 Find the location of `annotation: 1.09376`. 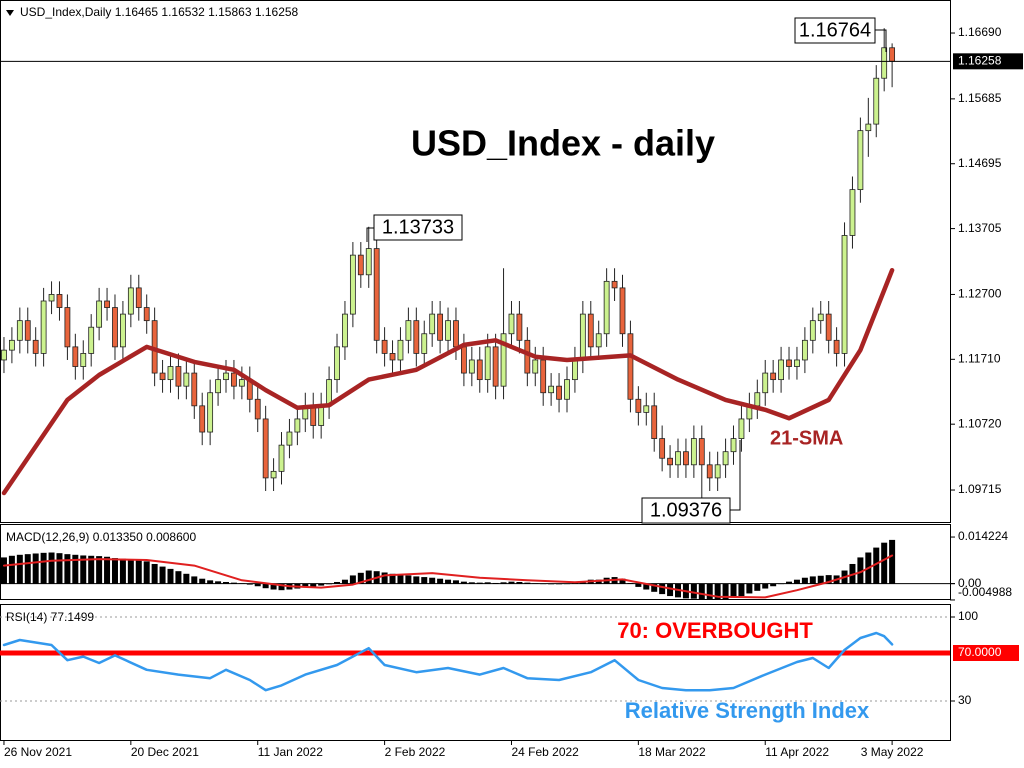

annotation: 1.09376 is located at coordinates (686, 510).